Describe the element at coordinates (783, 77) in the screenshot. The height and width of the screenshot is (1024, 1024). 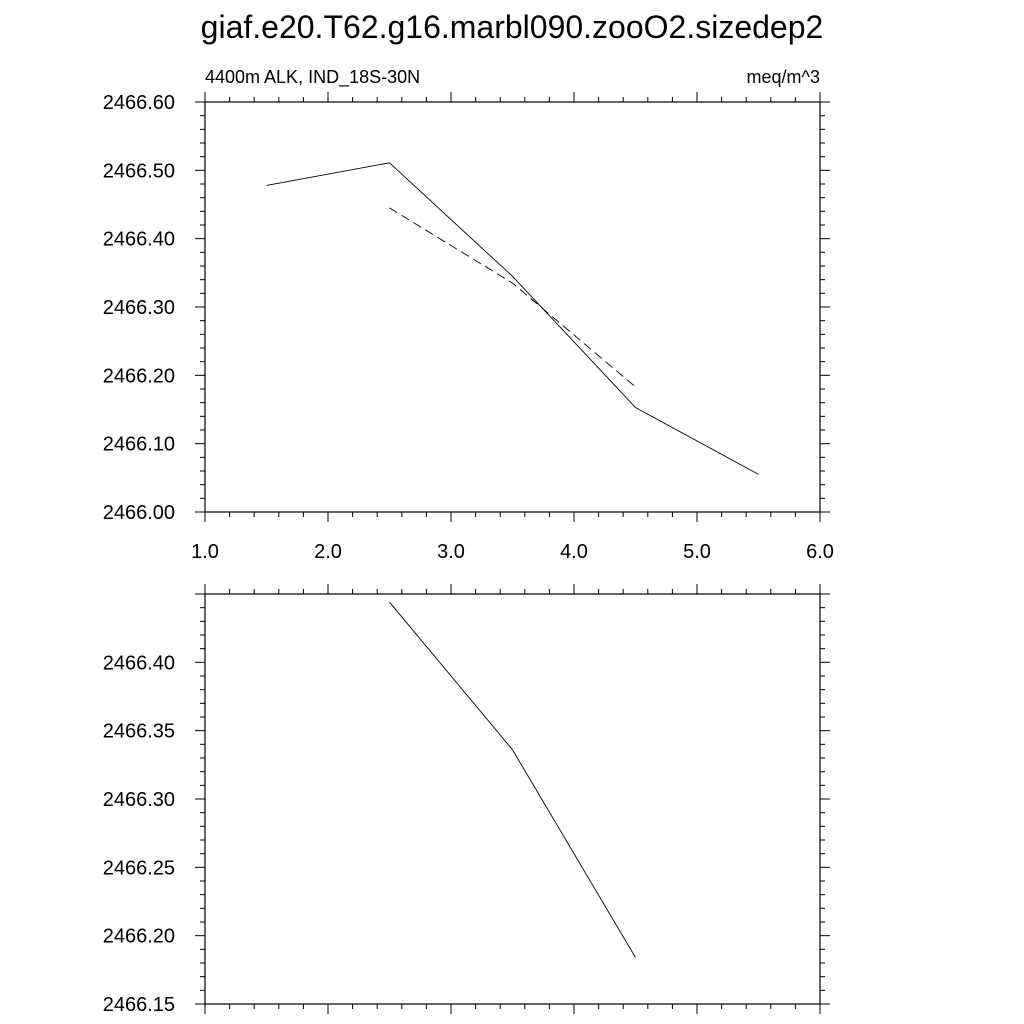
I see `chart-right-label: meq/m^3` at that location.